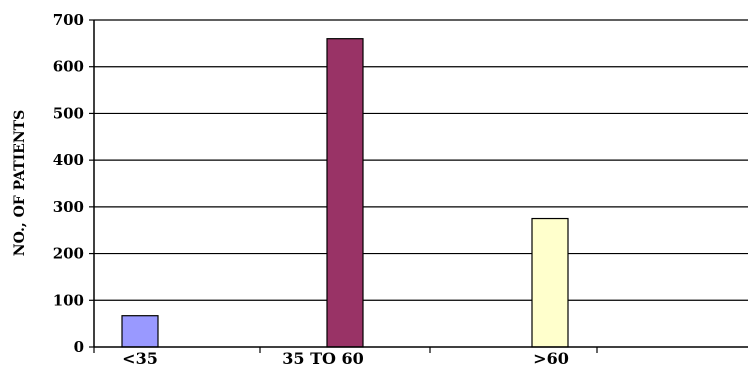  I want to click on y-tick-label: 400, so click(68, 160).